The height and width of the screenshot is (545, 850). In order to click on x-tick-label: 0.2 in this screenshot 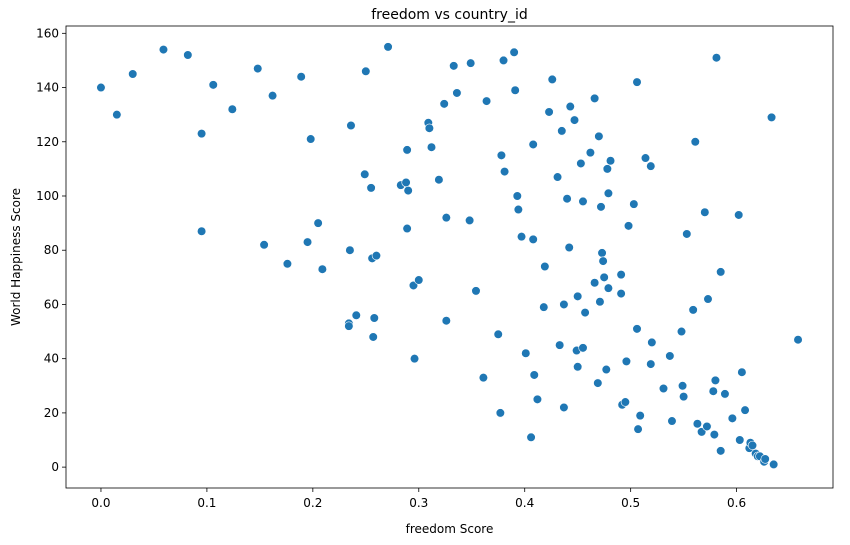, I will do `click(312, 503)`.